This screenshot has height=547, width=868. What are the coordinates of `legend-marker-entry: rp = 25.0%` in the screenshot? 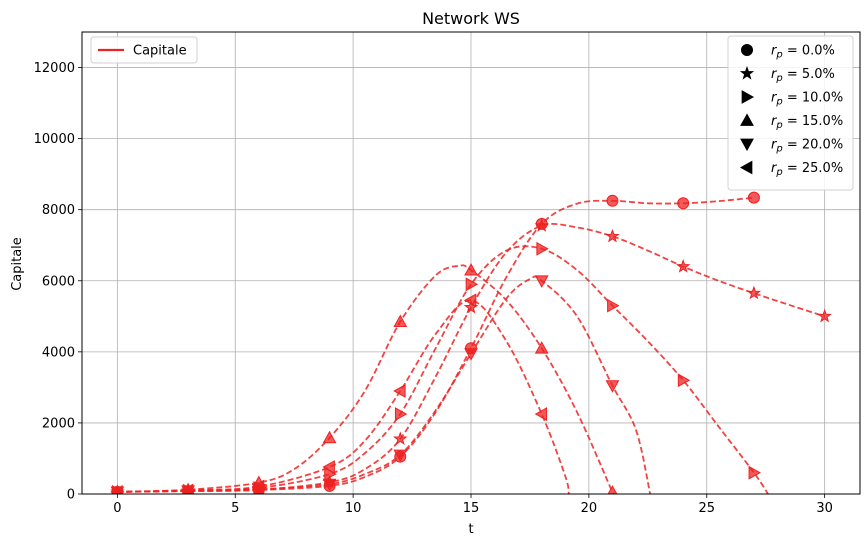 It's located at (791, 169).